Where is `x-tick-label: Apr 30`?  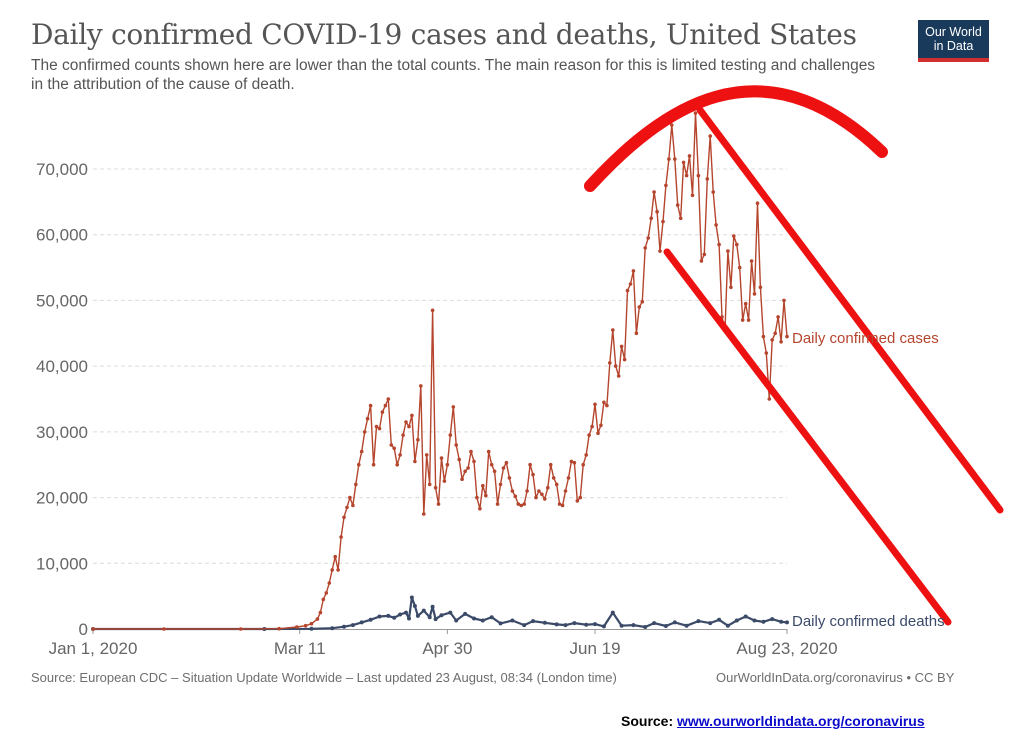
x-tick-label: Apr 30 is located at coordinates (447, 648).